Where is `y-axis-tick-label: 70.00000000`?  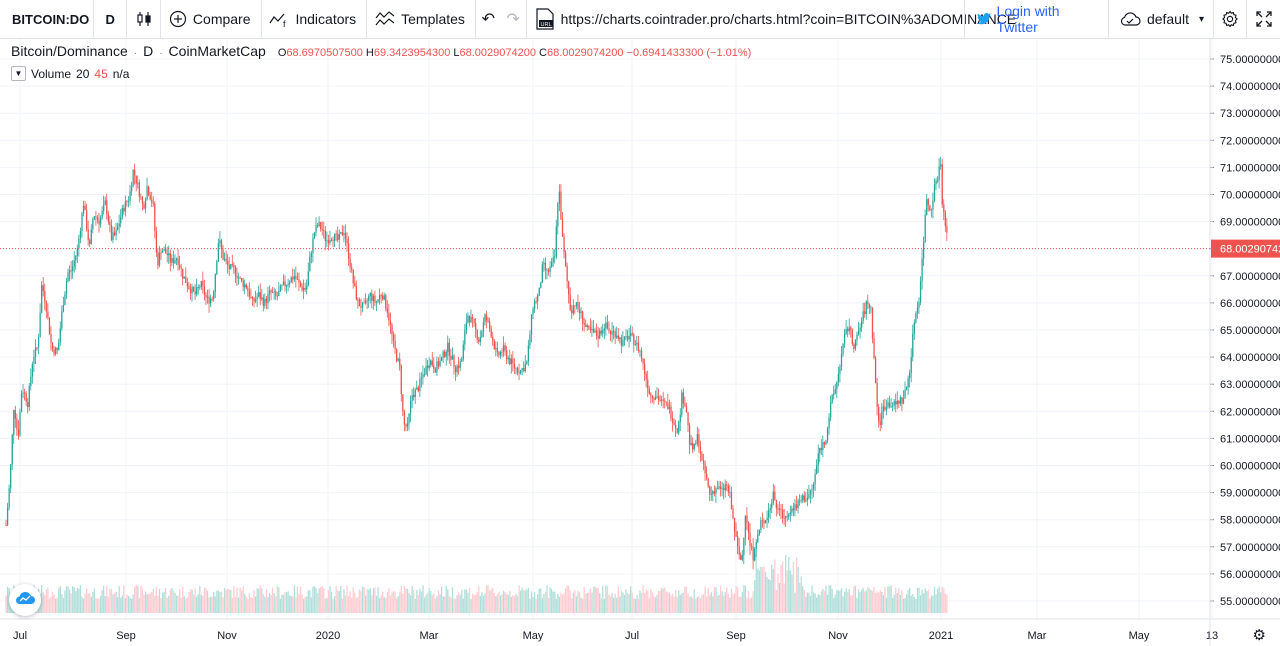
y-axis-tick-label: 70.00000000 is located at coordinates (1250, 196).